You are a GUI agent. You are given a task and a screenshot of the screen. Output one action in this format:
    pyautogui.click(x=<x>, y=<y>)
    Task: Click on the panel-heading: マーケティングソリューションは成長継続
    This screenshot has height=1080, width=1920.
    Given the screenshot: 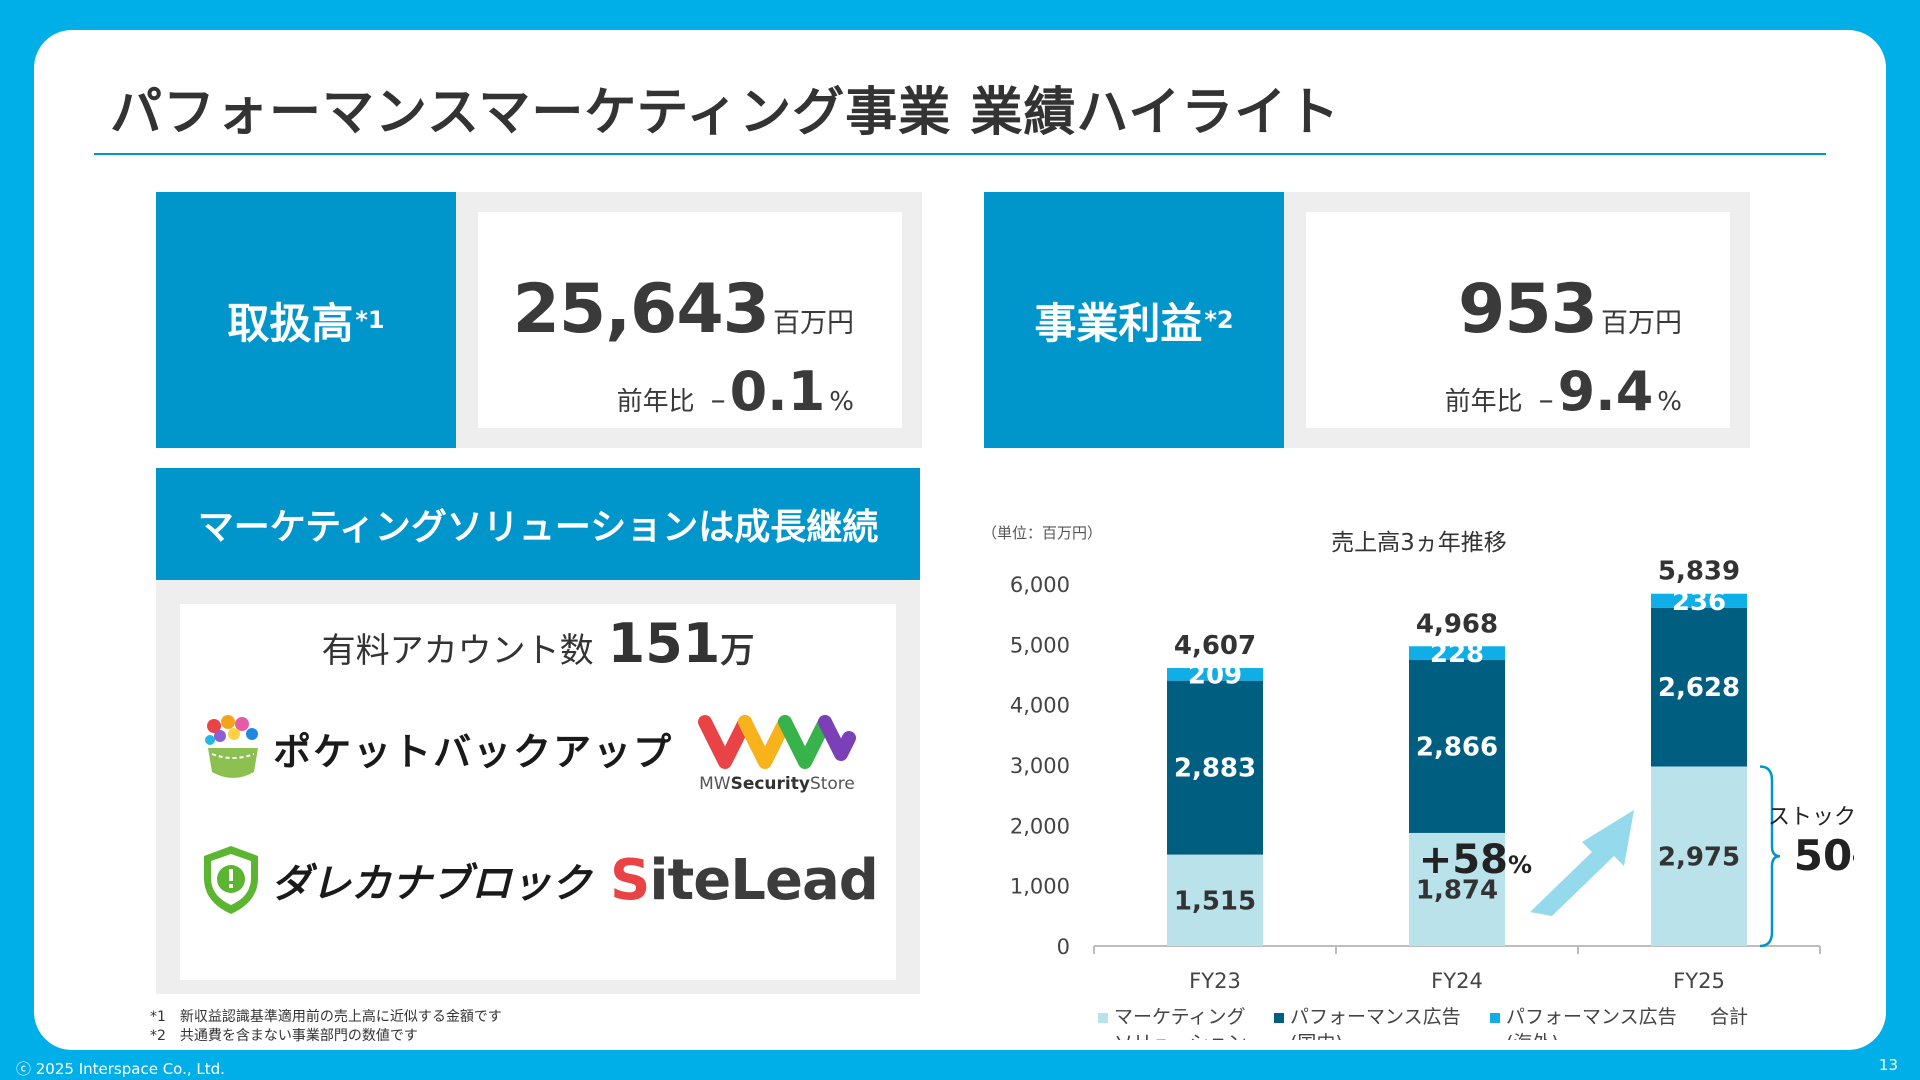 What is the action you would take?
    pyautogui.click(x=538, y=524)
    